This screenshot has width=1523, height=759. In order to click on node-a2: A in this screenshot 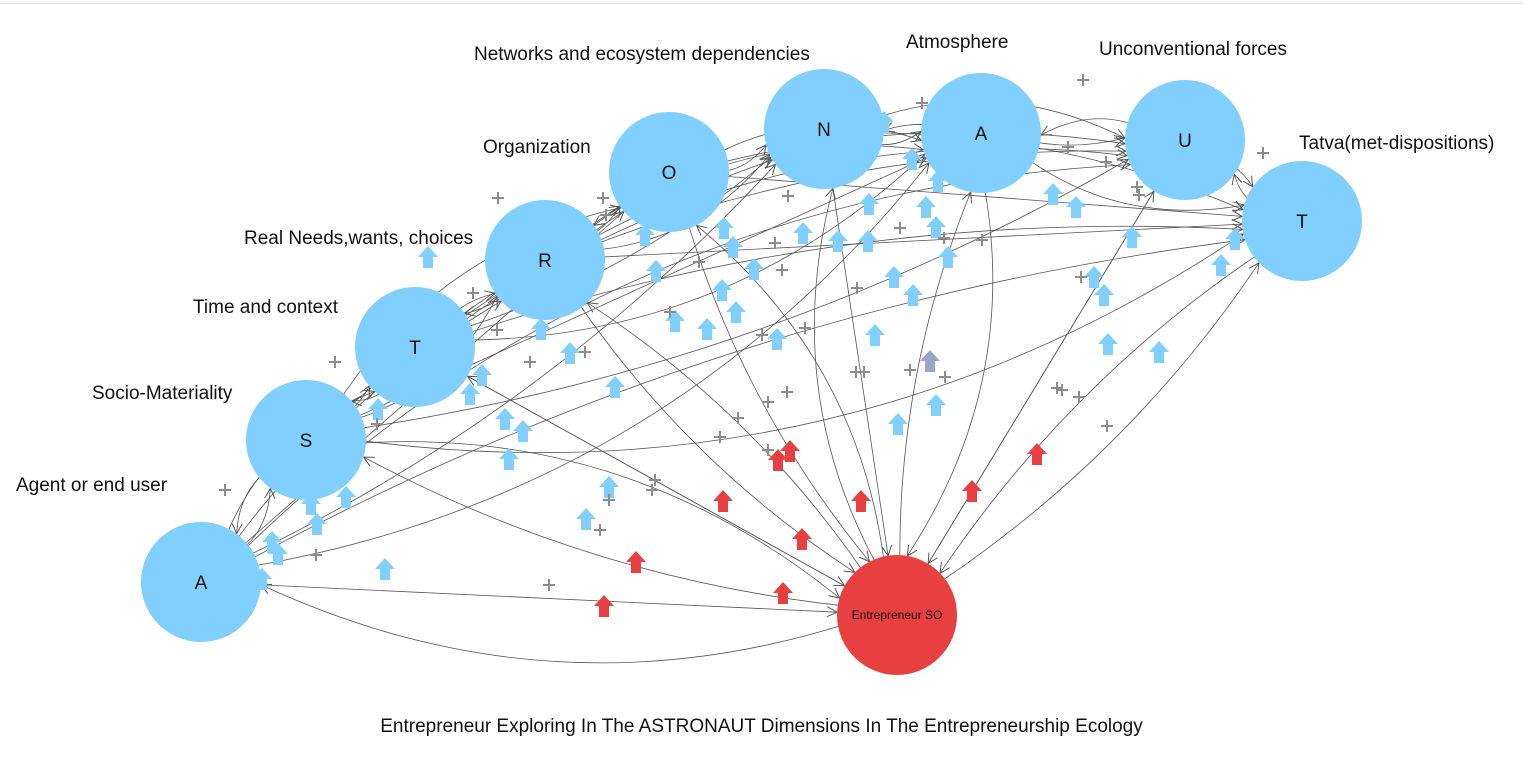, I will do `click(981, 133)`.